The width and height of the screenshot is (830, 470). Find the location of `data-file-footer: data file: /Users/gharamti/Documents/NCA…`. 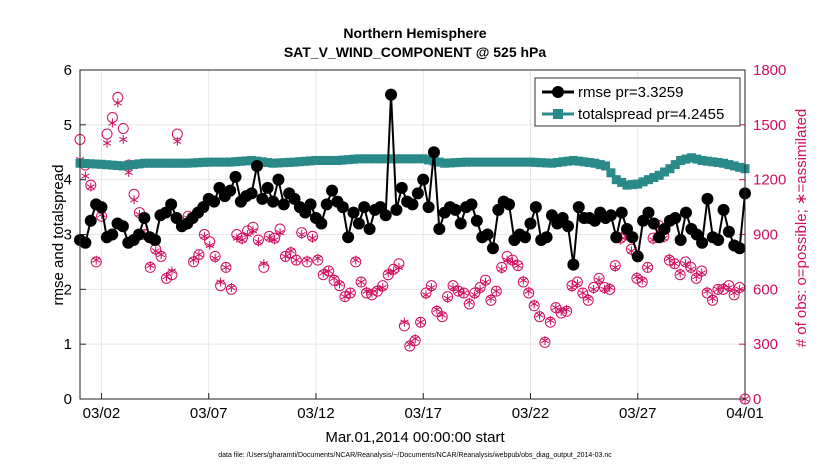

data-file-footer: data file: /Users/gharamti/Documents/NCA… is located at coordinates (415, 455).